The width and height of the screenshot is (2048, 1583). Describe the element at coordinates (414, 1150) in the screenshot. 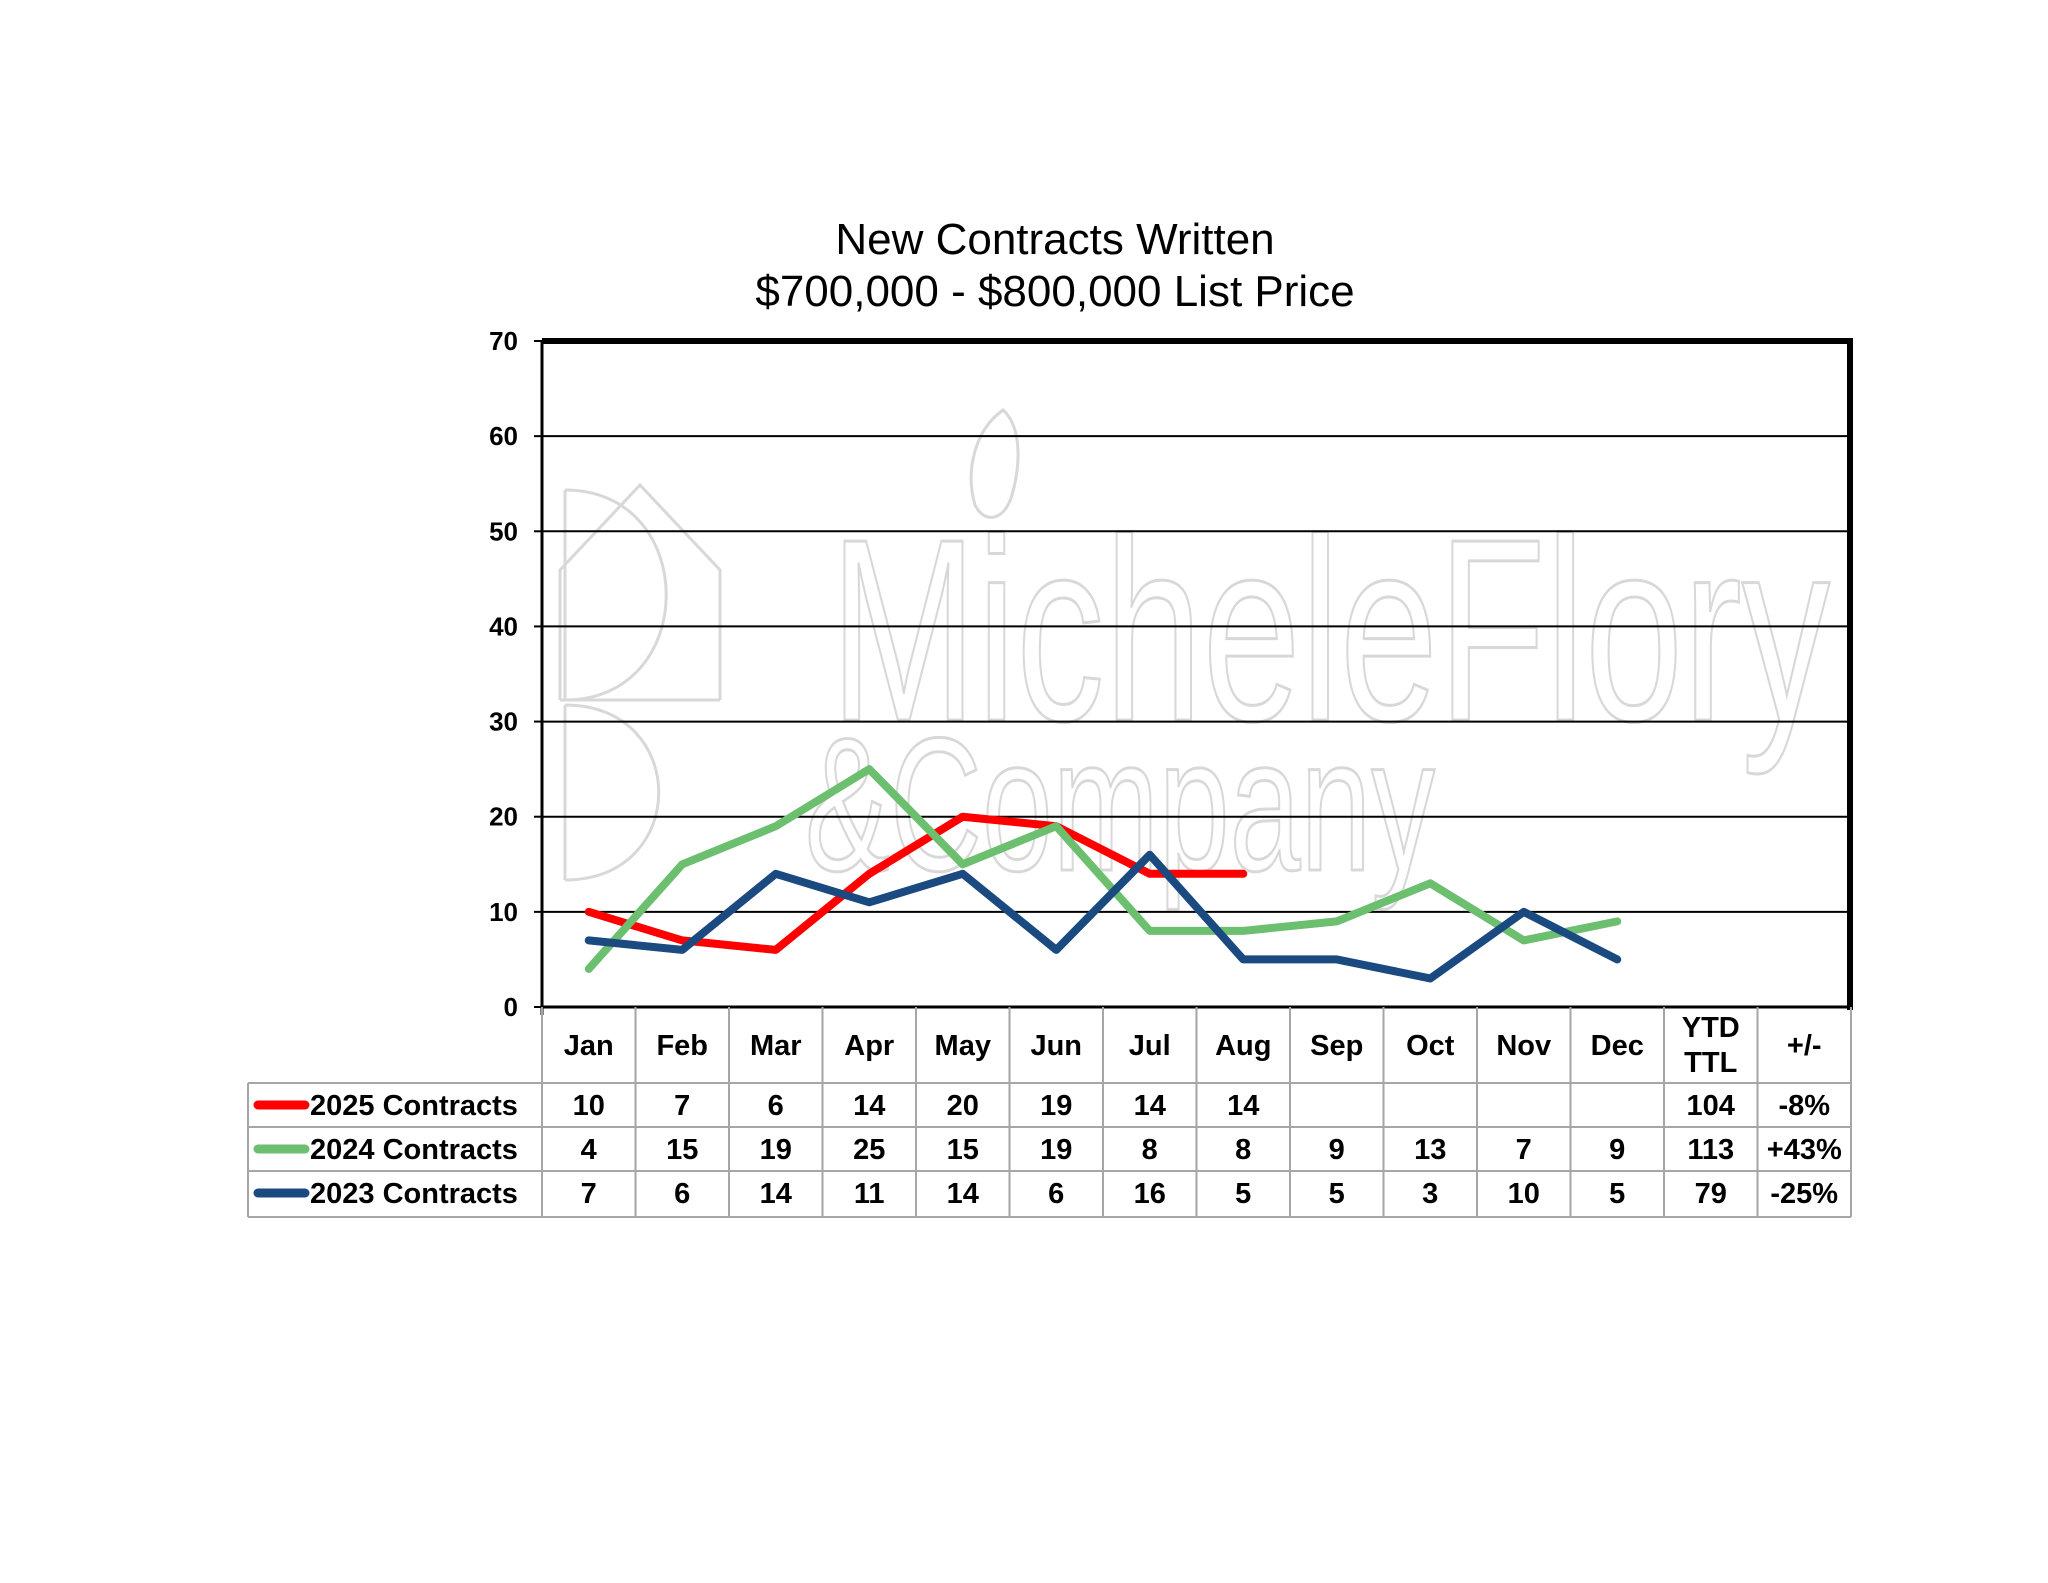

I see `series-name-label: 2024 Contracts` at that location.